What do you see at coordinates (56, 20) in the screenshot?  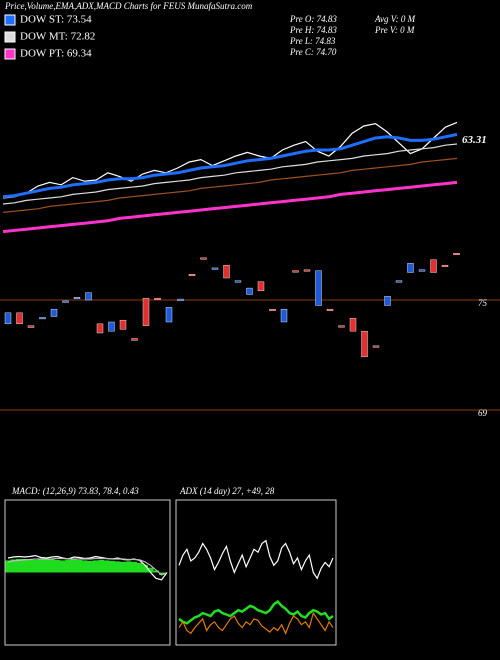 I see `legend-label: DOW ST: 73.54` at bounding box center [56, 20].